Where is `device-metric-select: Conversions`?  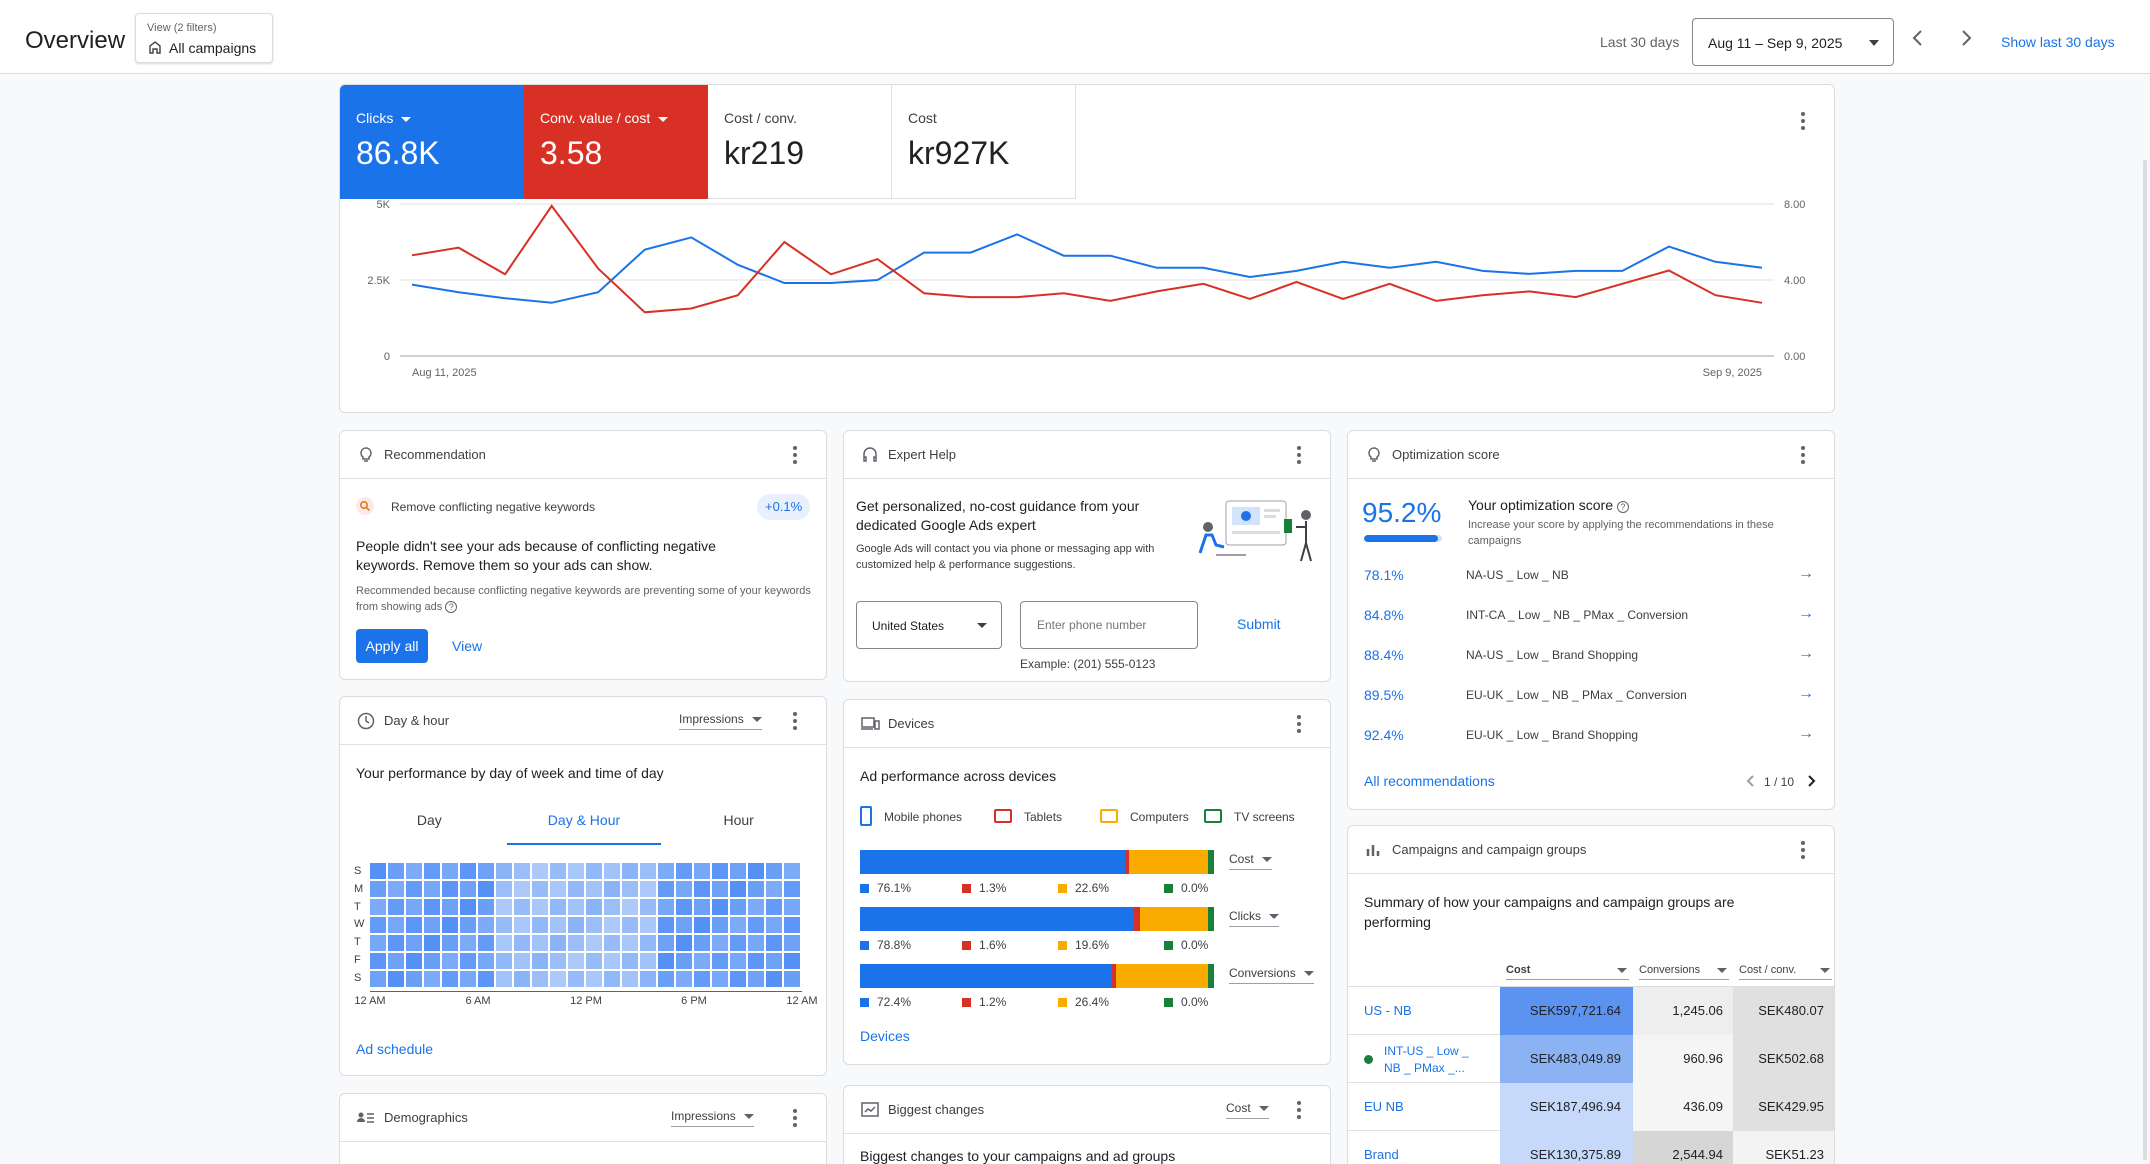 device-metric-select: Conversions is located at coordinates (1271, 975).